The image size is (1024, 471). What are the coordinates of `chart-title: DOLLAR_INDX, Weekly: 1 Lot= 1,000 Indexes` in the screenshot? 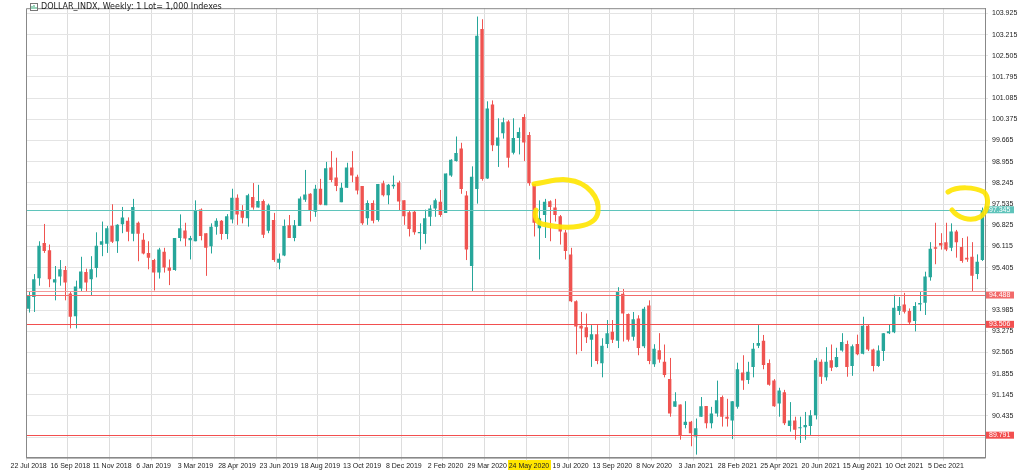 It's located at (131, 6).